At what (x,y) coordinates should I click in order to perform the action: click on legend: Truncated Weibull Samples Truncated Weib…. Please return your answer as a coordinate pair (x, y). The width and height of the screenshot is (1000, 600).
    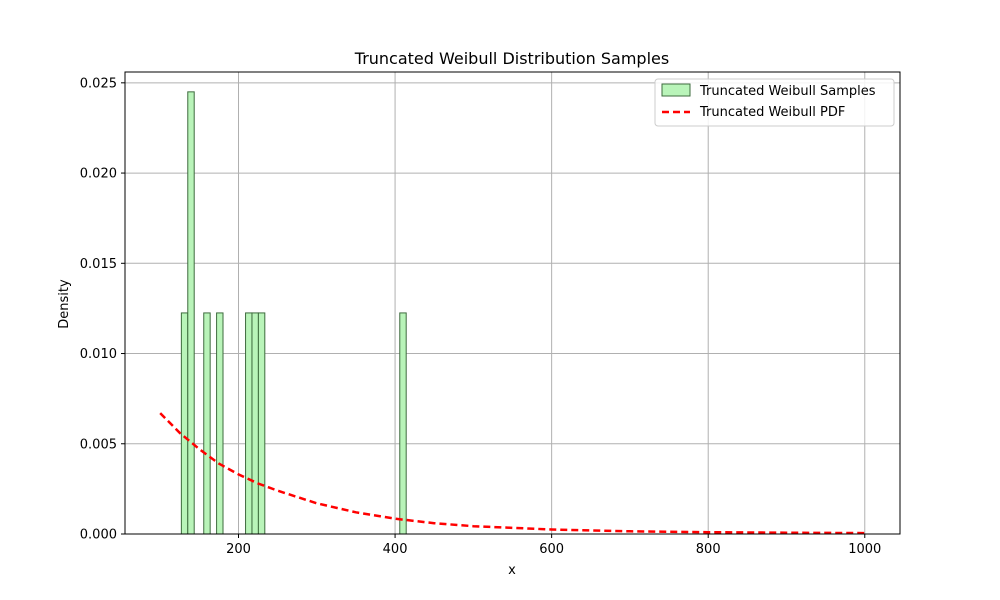
    Looking at the image, I should click on (774, 102).